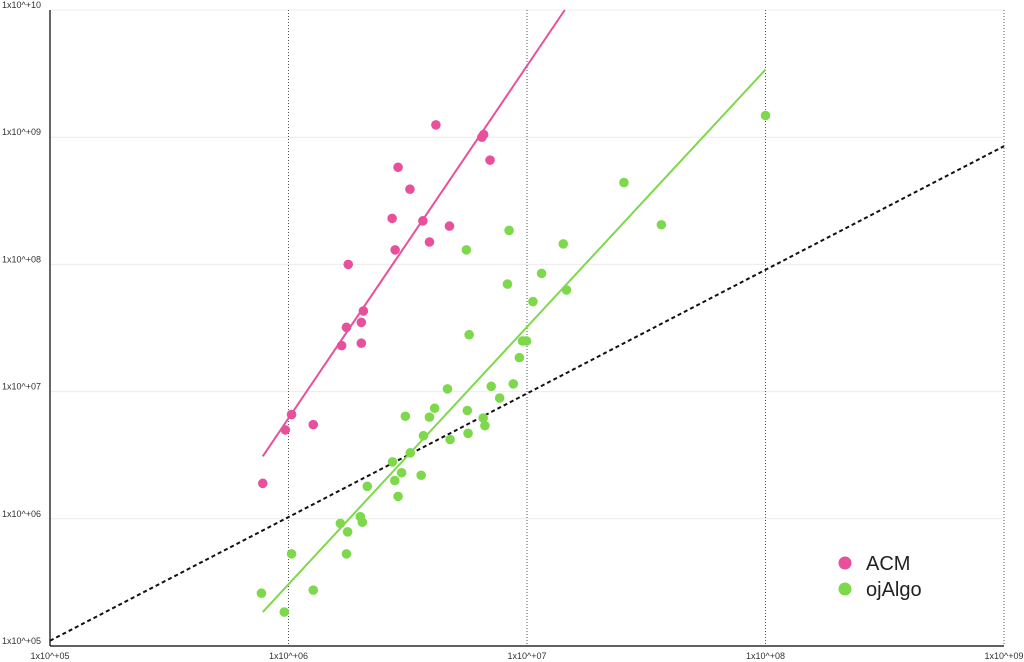 Image resolution: width=1024 pixels, height=662 pixels. What do you see at coordinates (1003, 656) in the screenshot?
I see `x-tick-label: 1x10^+09` at bounding box center [1003, 656].